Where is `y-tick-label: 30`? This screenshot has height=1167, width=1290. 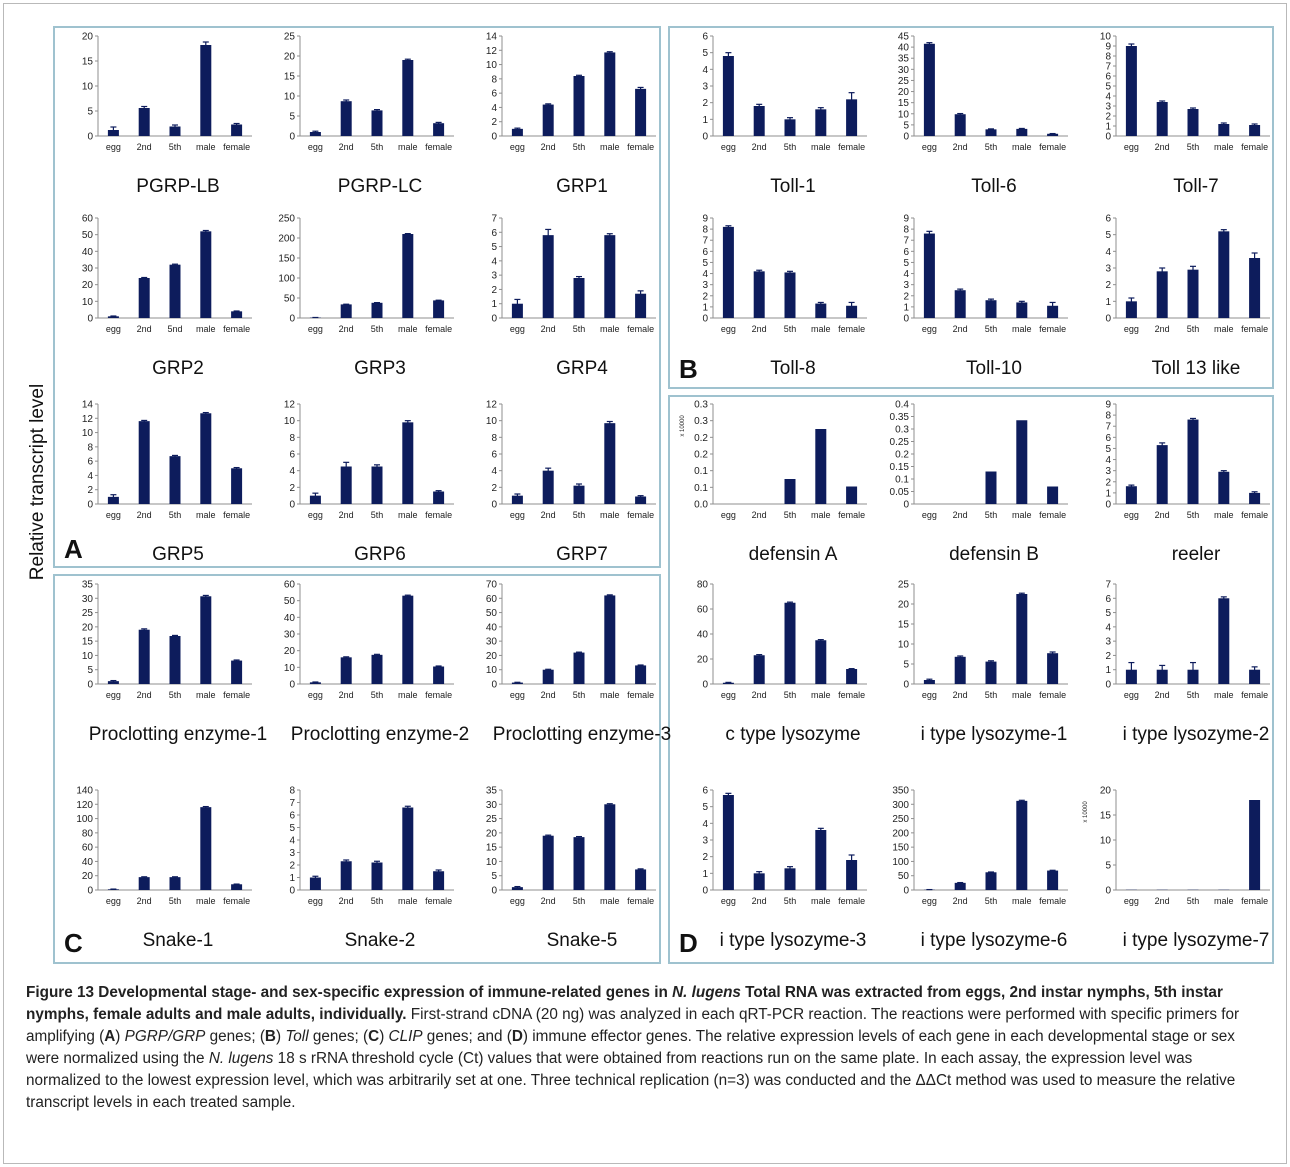 y-tick-label: 30 is located at coordinates (492, 805).